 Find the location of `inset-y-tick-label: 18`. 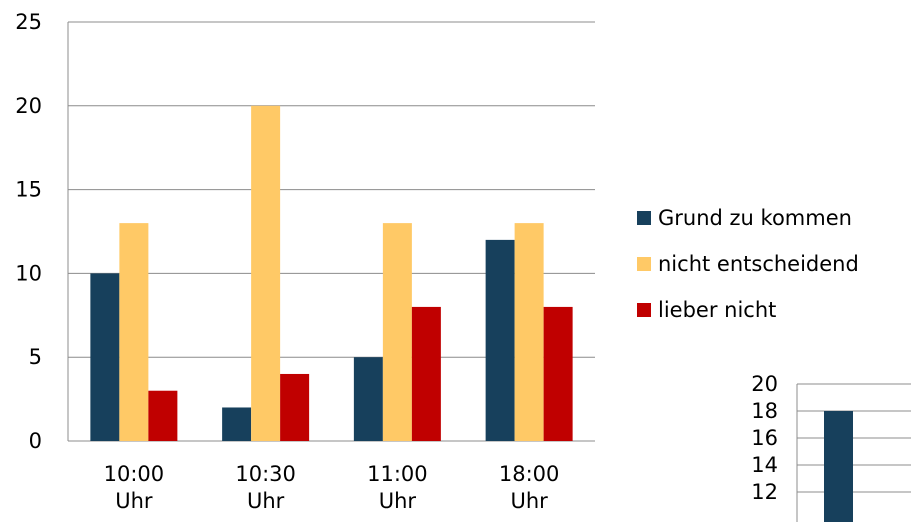

inset-y-tick-label: 18 is located at coordinates (764, 411).